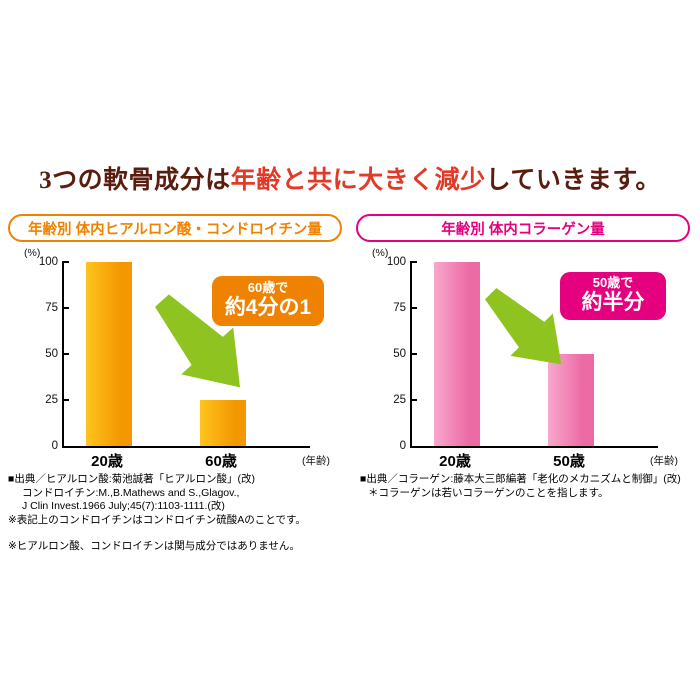 The height and width of the screenshot is (700, 700). I want to click on source-line: コンドロイチン:M.,B.Mathews and S.,Glagov.,, so click(131, 492).